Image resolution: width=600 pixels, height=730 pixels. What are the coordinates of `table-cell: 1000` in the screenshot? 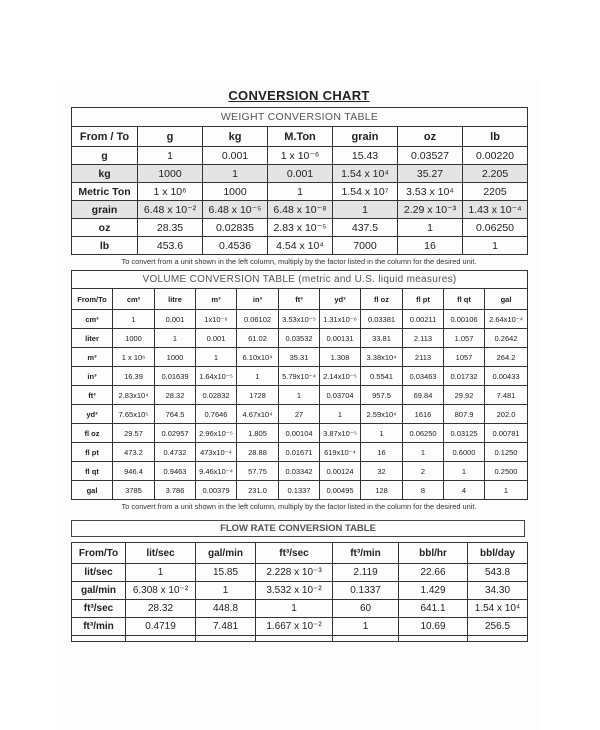 It's located at (175, 357).